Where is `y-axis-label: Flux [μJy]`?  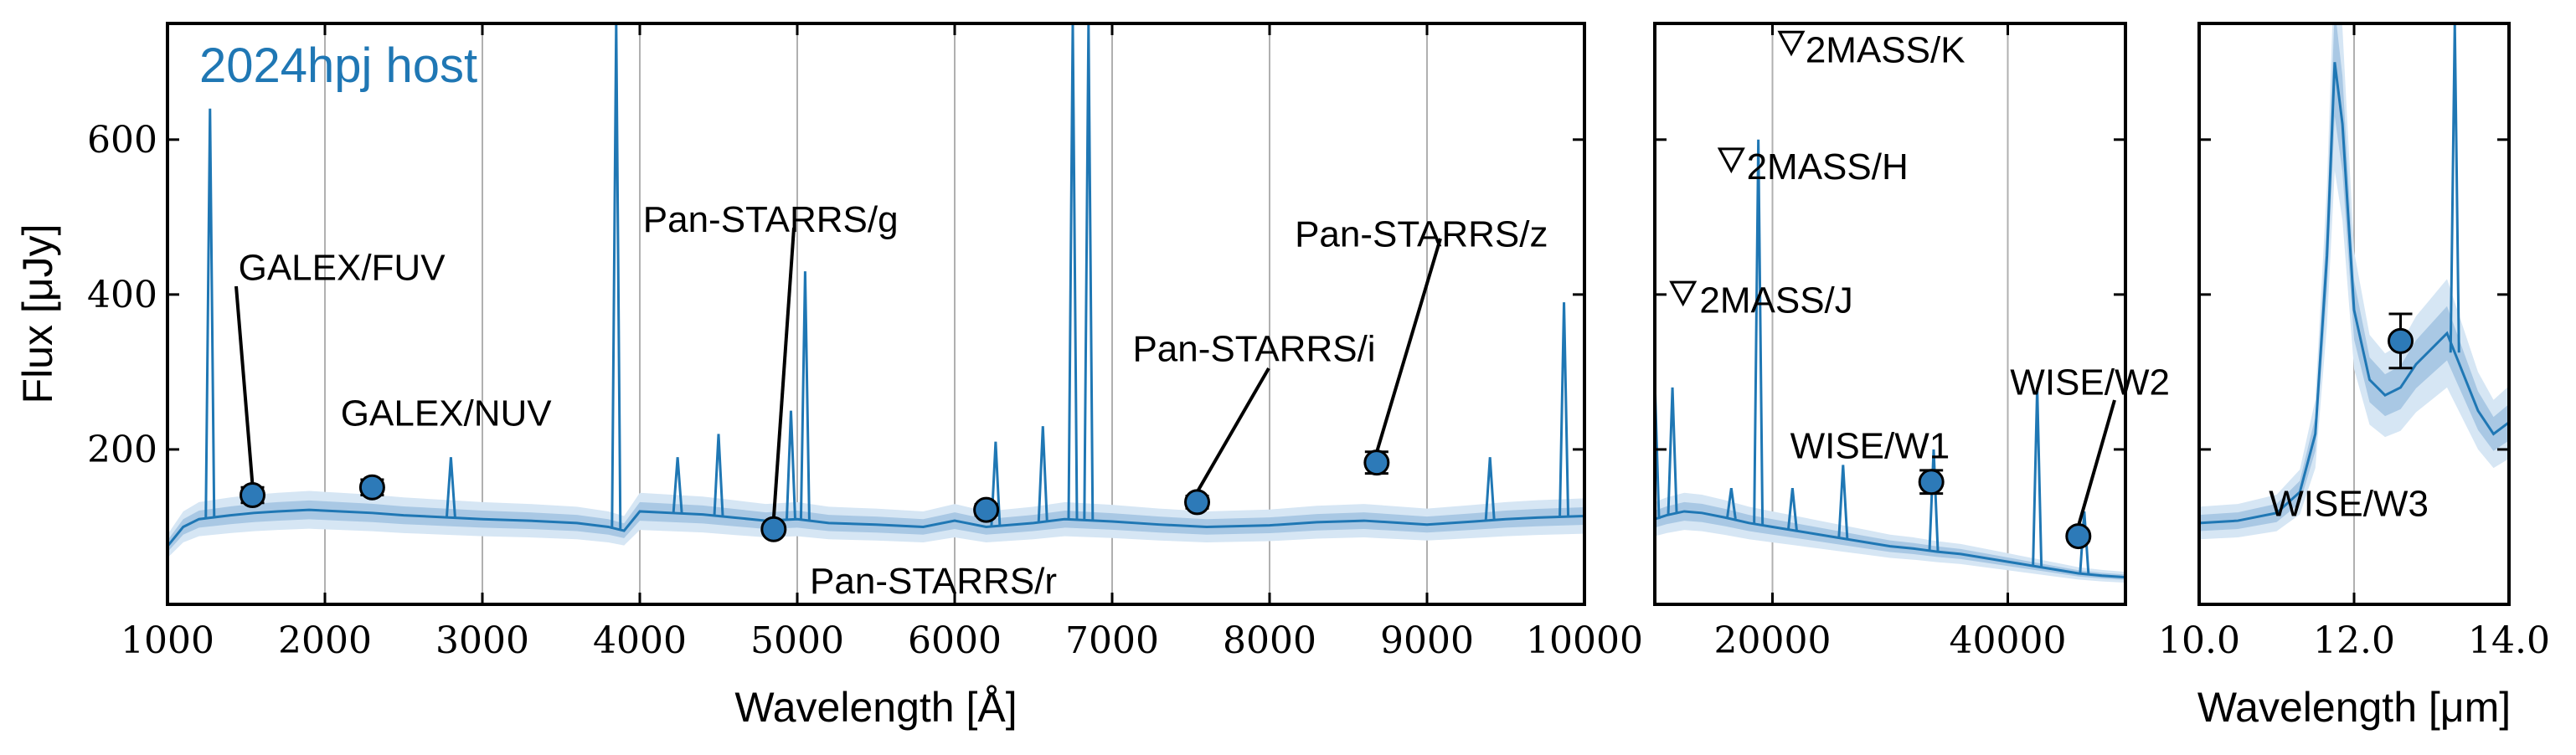
y-axis-label: Flux [μJy] is located at coordinates (37, 314).